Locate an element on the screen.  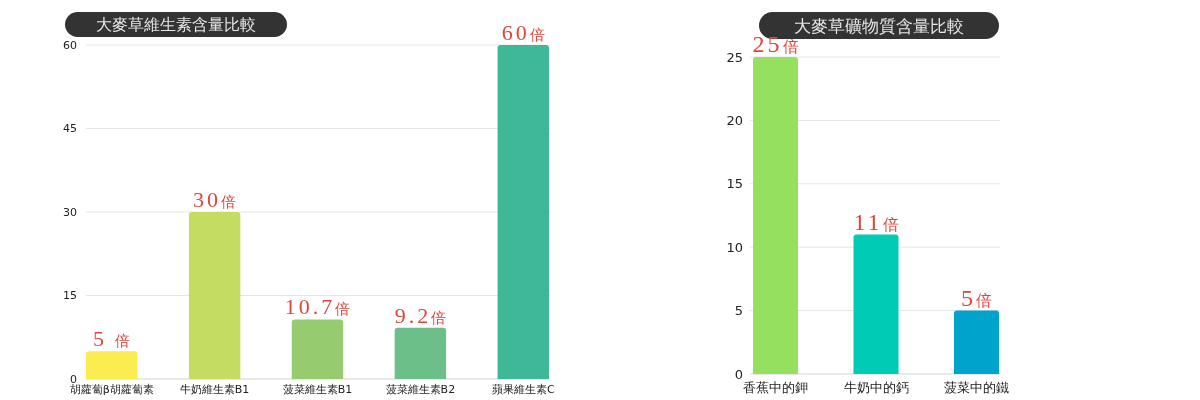
y-tick-label: 10 is located at coordinates (734, 247).